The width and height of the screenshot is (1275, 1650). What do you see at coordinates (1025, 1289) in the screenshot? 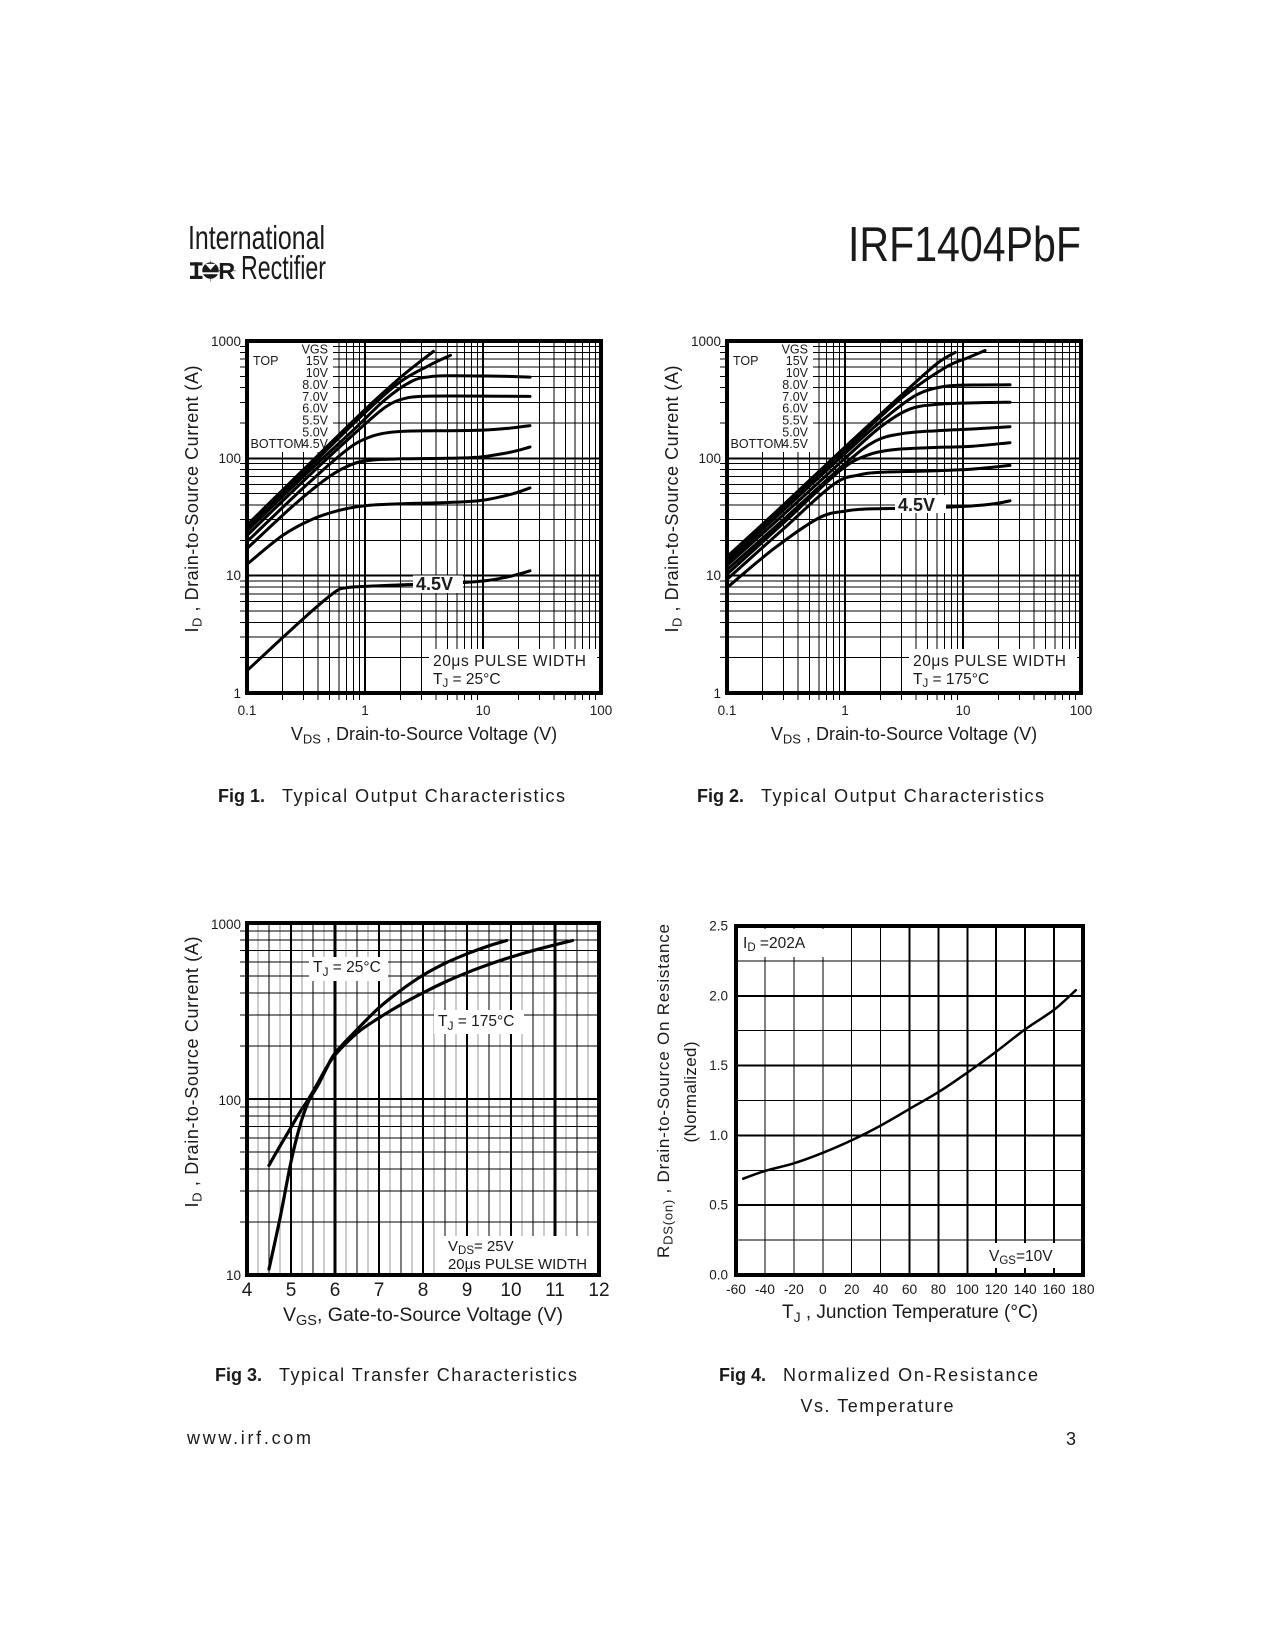
I see `svg-text: 140` at bounding box center [1025, 1289].